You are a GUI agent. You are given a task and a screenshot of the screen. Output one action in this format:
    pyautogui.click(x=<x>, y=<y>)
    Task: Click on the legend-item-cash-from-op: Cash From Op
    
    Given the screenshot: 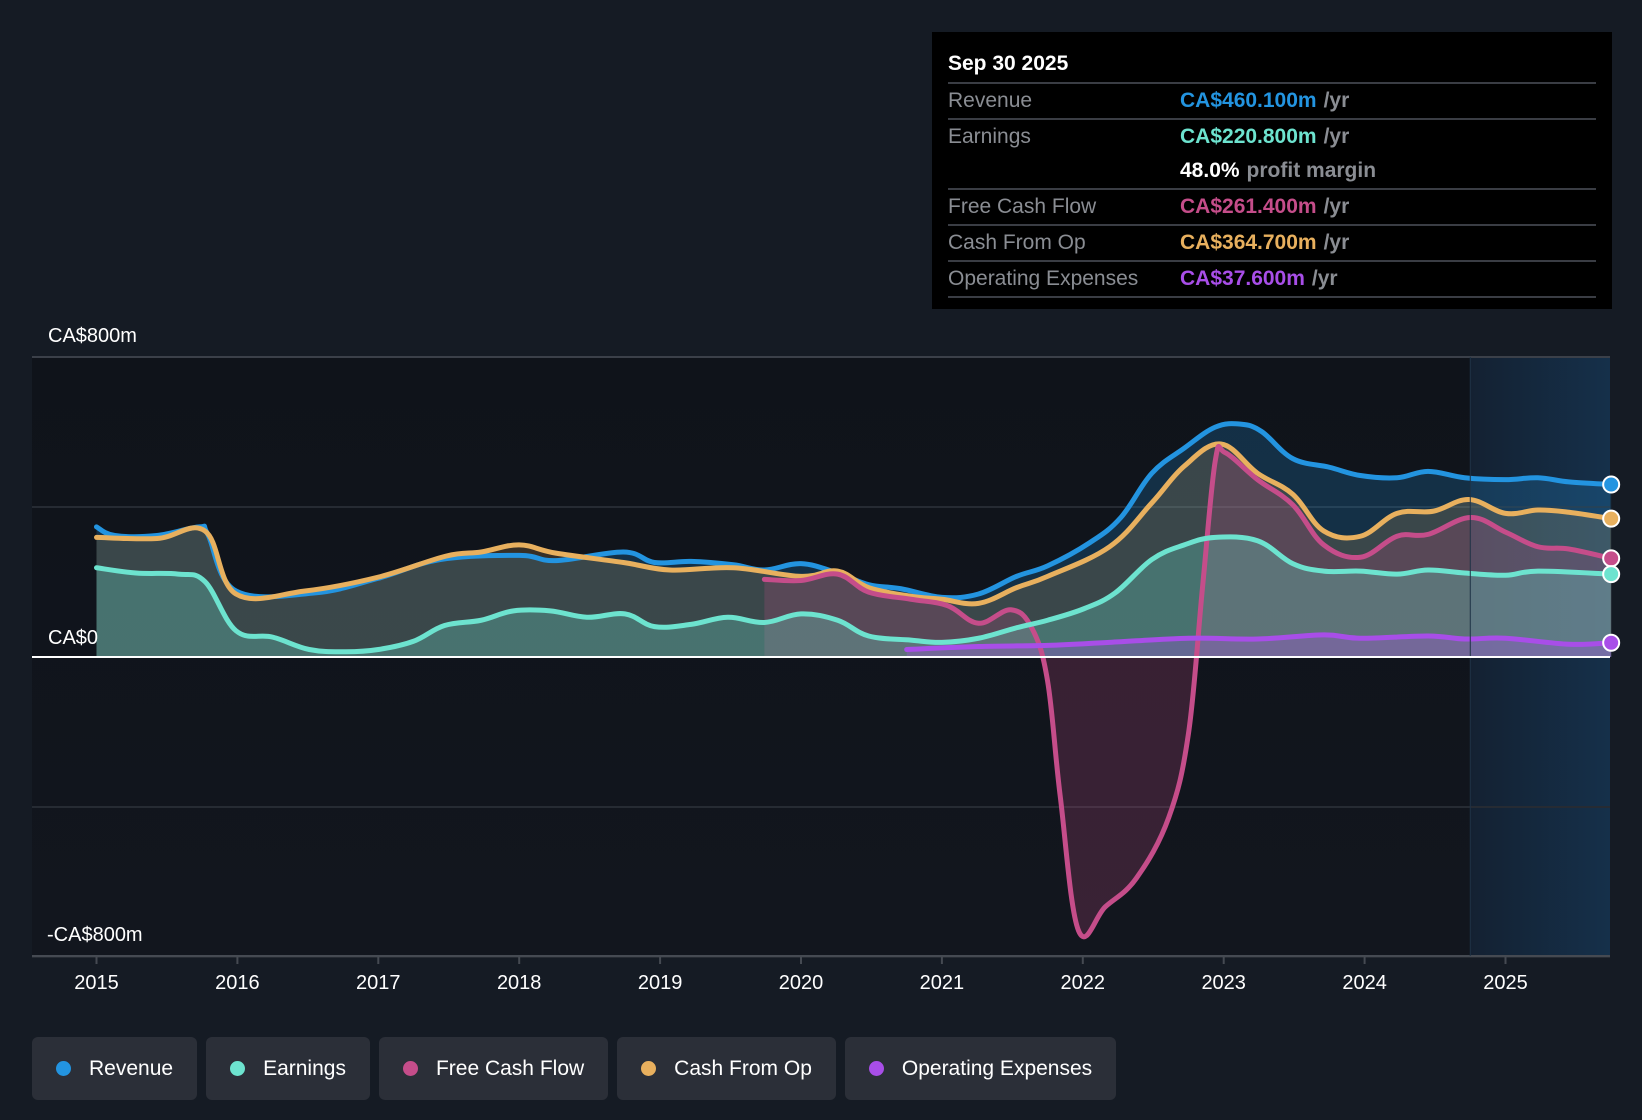 What is the action you would take?
    pyautogui.click(x=726, y=1068)
    